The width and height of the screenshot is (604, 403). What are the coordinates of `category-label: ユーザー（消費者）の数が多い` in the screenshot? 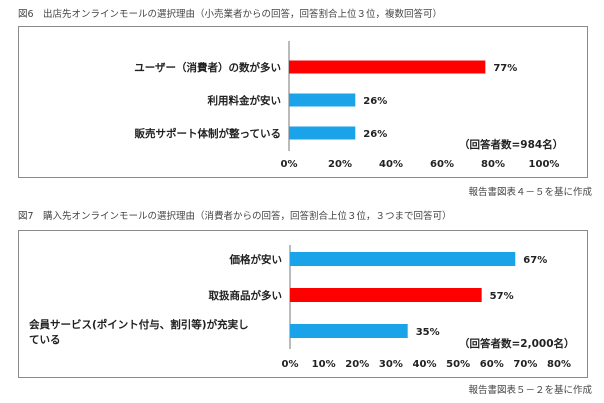 It's located at (207, 67).